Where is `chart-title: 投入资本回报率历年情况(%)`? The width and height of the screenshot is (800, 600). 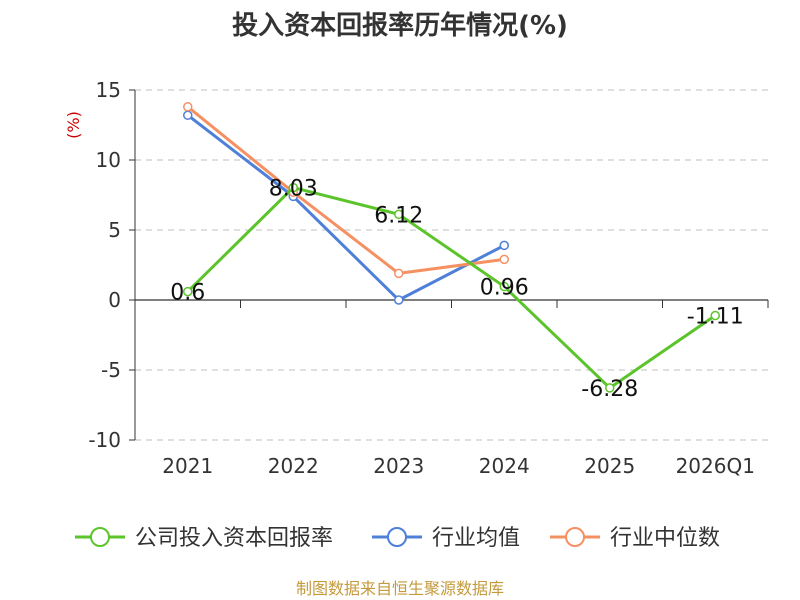 chart-title: 投入资本回报率历年情况(%) is located at coordinates (400, 25).